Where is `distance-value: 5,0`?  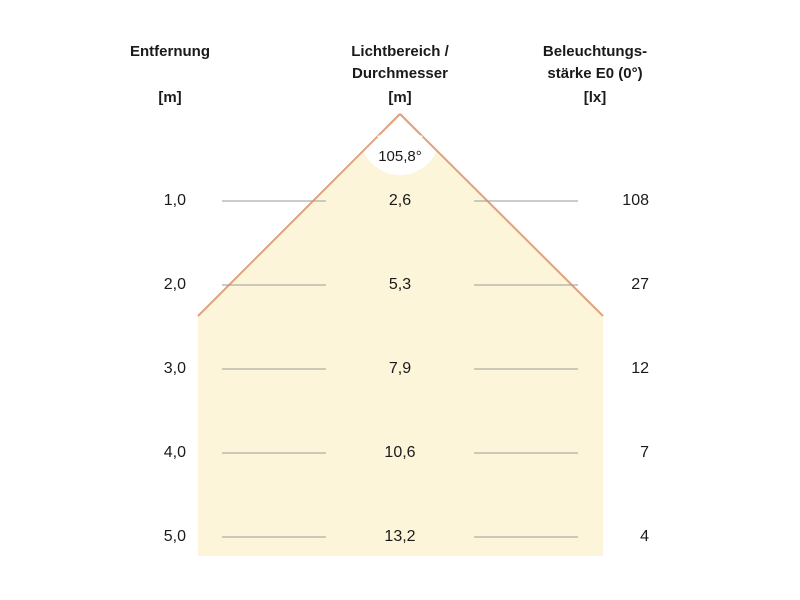 distance-value: 5,0 is located at coordinates (174, 536).